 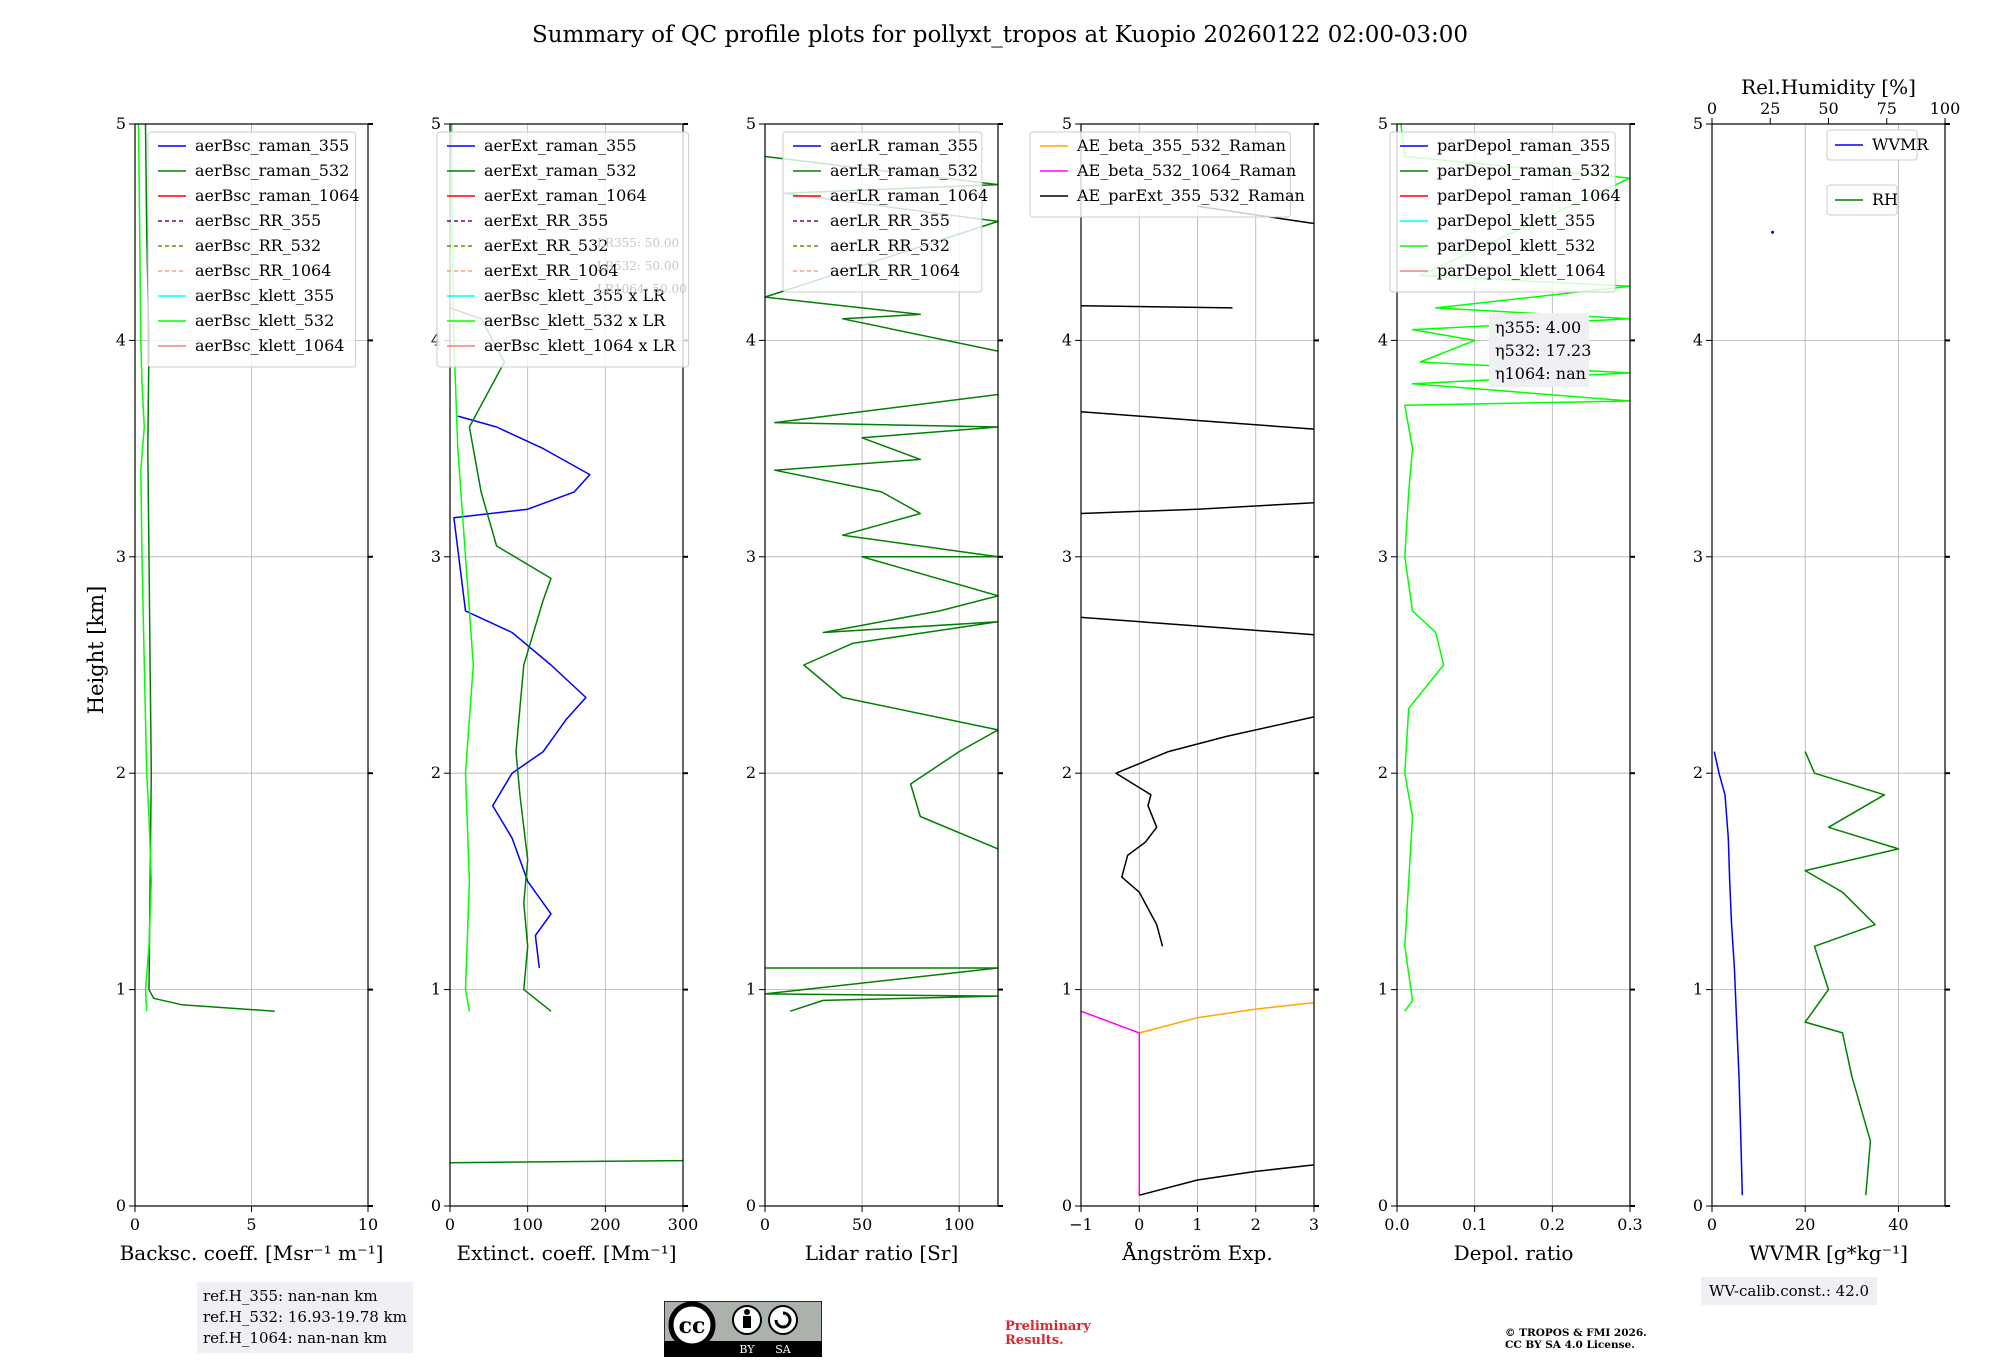 What do you see at coordinates (575, 295) in the screenshot?
I see `legend-label-aerBsc_klett_355 x LR: aerBsc_klett_355 x LR` at bounding box center [575, 295].